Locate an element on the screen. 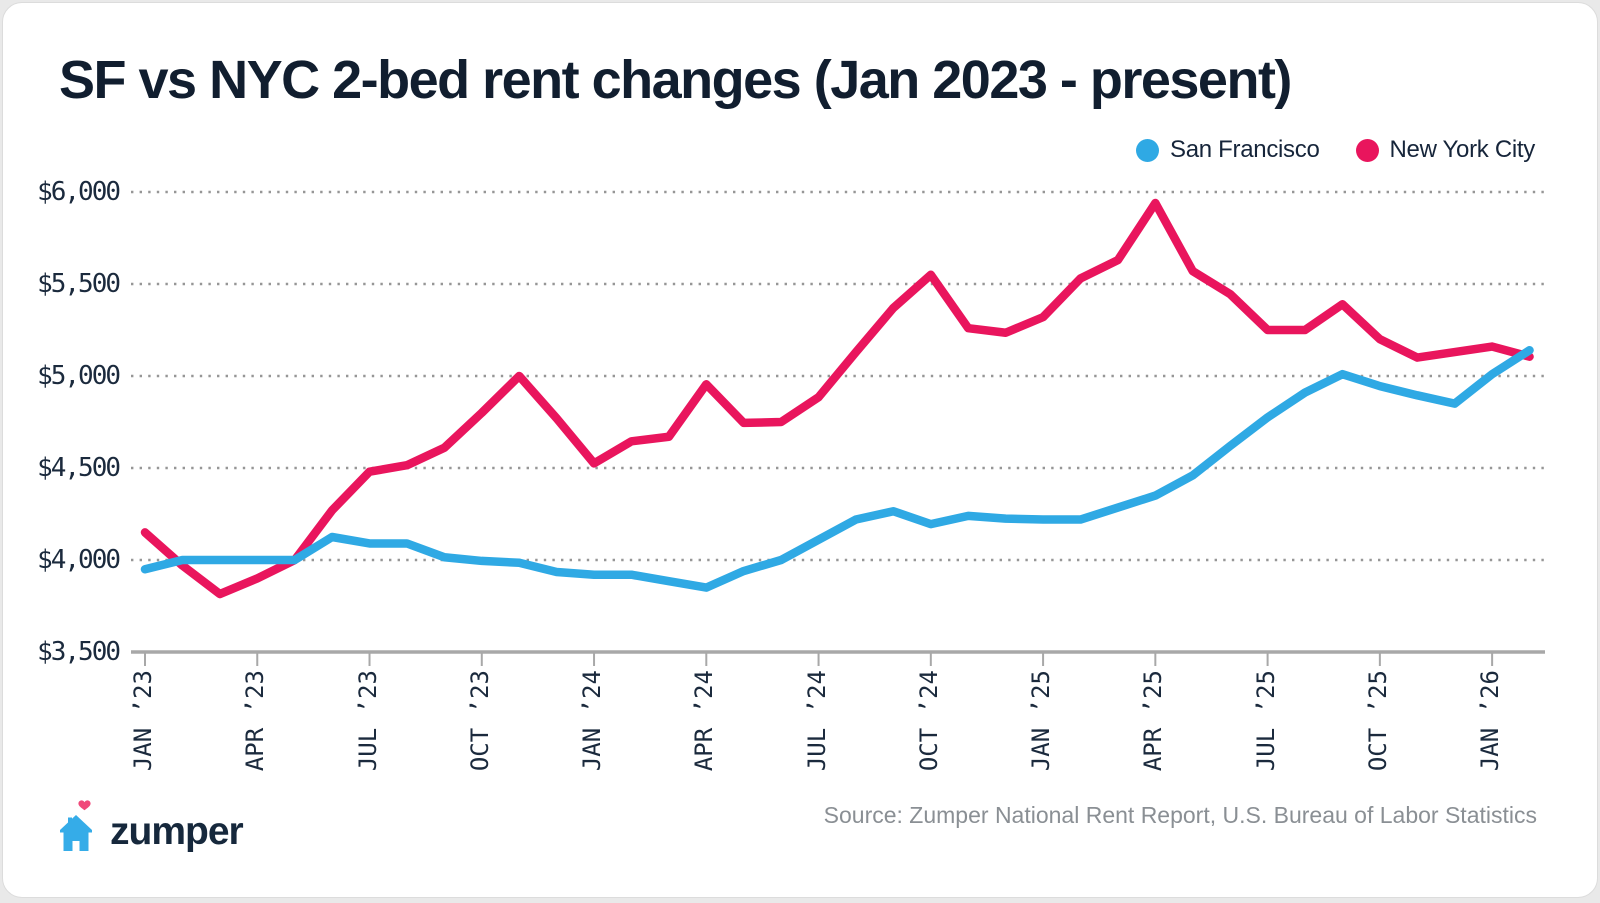 This screenshot has width=1600, height=903. x-axis is located at coordinates (838, 658).